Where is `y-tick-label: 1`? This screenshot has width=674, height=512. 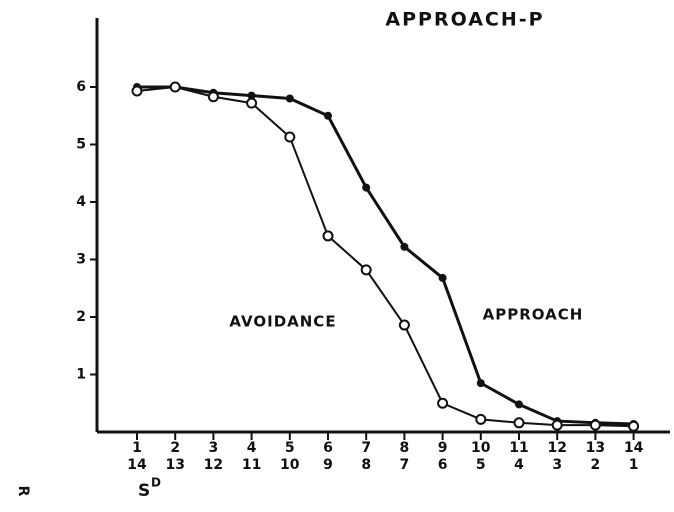
y-tick-label: 1 is located at coordinates (81, 375).